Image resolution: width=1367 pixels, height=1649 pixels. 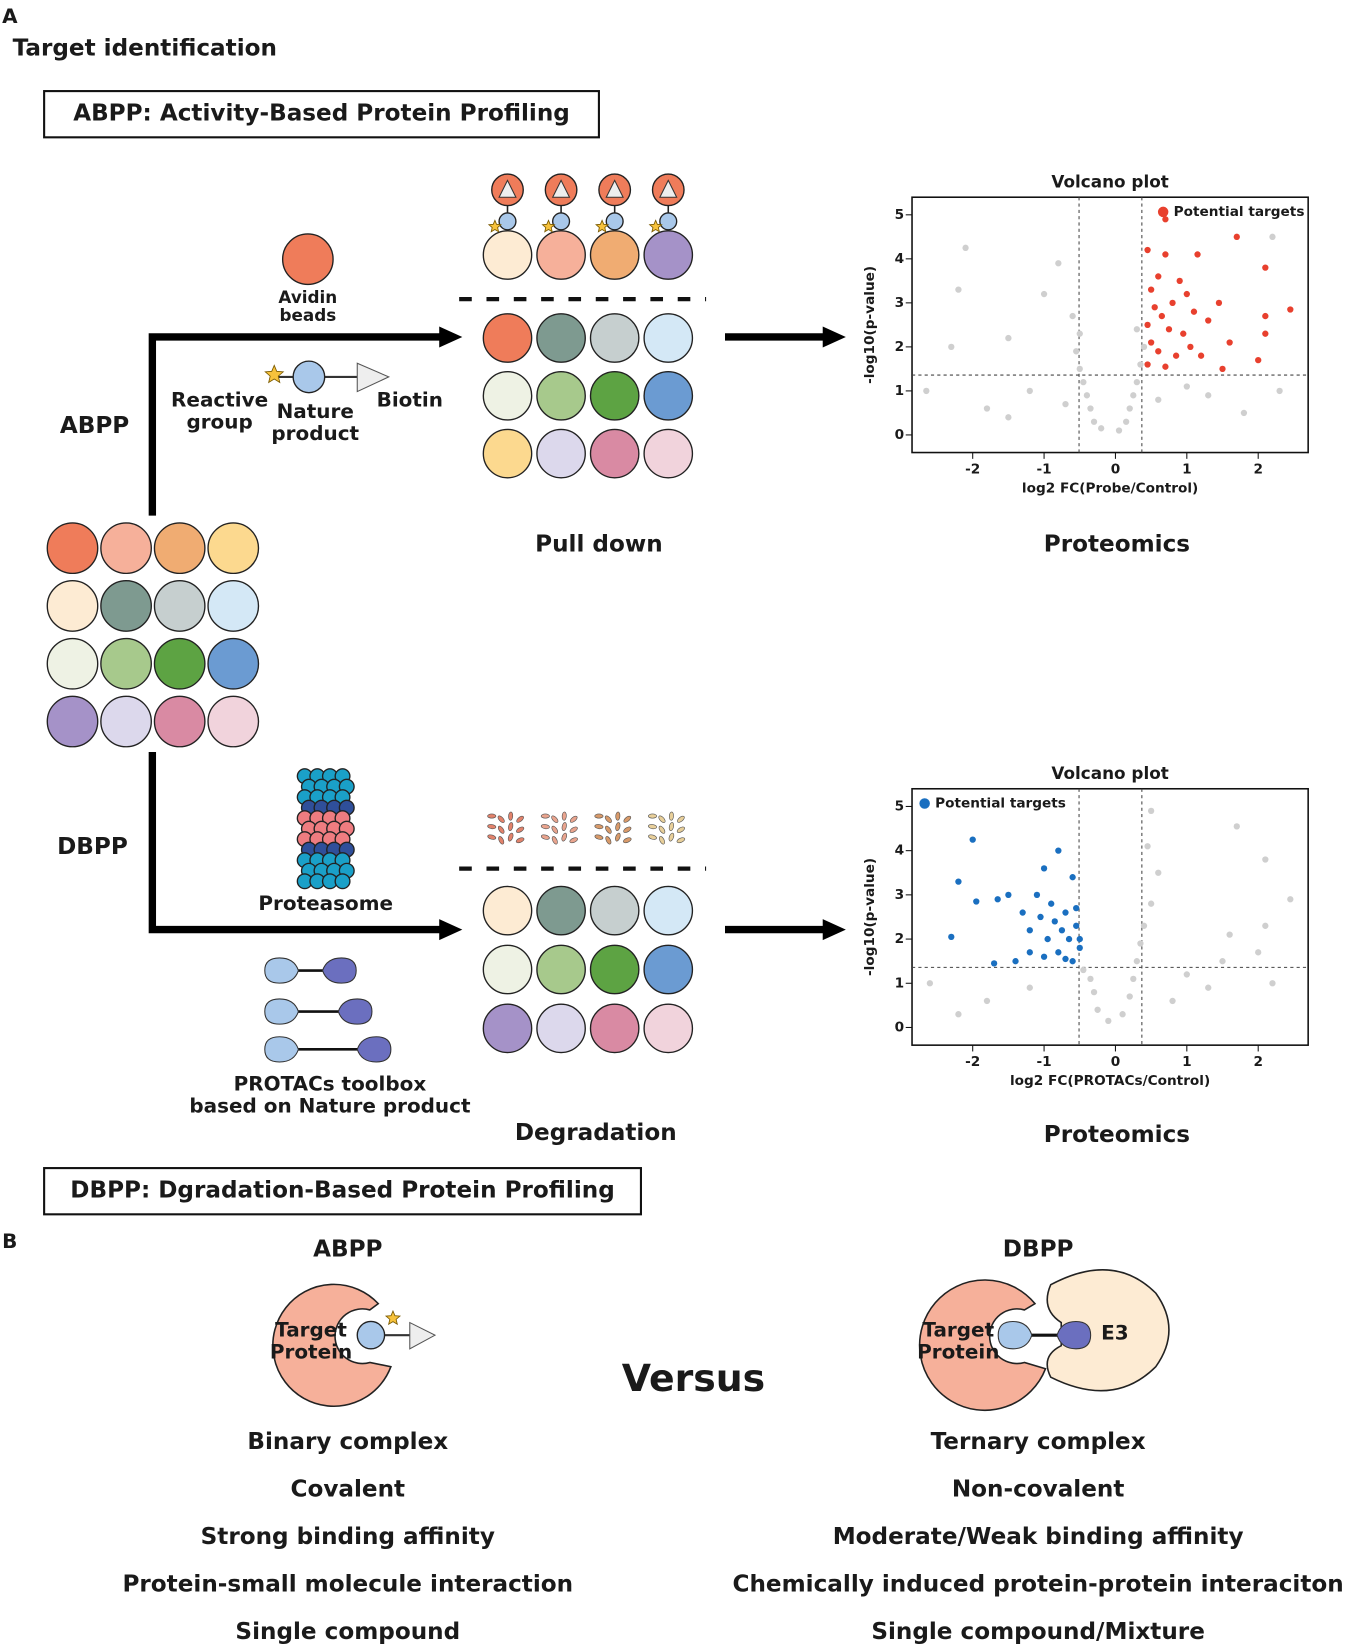 What do you see at coordinates (342, 1191) in the screenshot?
I see `dbpp-box` at bounding box center [342, 1191].